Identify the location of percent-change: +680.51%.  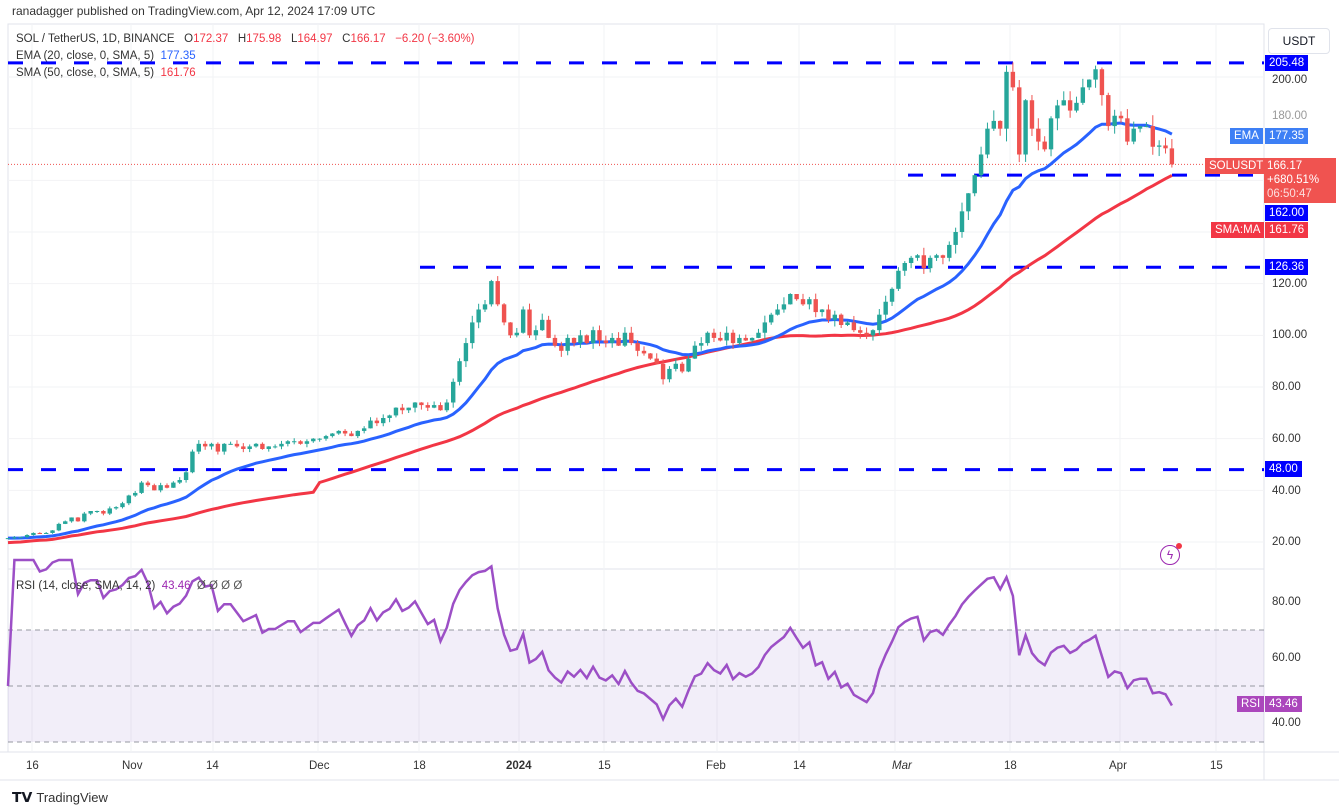
(1293, 180).